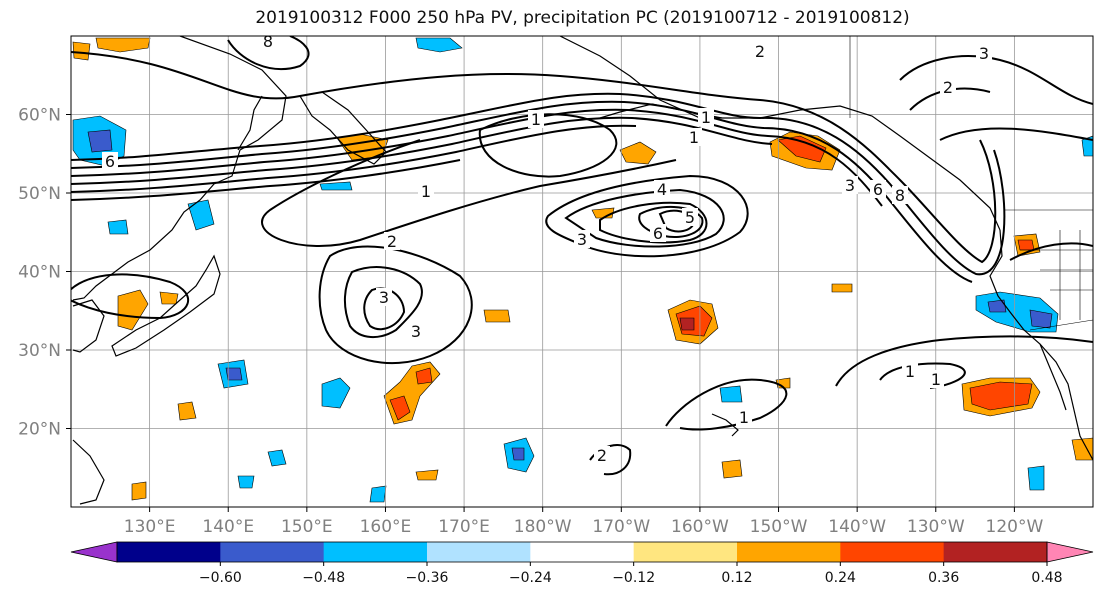 The height and width of the screenshot is (601, 1105). Describe the element at coordinates (1070, 552) in the screenshot. I see `colorbar-extend-max` at that location.